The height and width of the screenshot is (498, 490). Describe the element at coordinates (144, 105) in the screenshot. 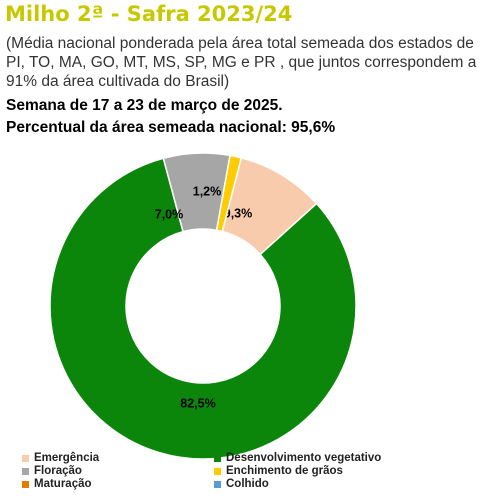

I see `week-label: Semana de 17 a 23 de março de 2025.` at that location.